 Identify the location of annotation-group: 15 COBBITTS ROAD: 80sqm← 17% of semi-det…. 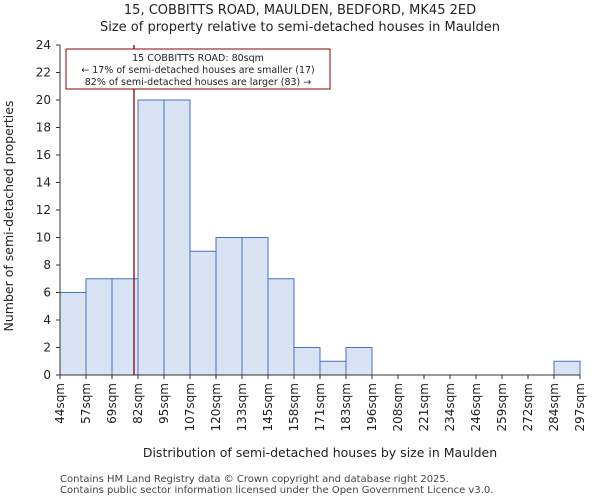
(198, 69).